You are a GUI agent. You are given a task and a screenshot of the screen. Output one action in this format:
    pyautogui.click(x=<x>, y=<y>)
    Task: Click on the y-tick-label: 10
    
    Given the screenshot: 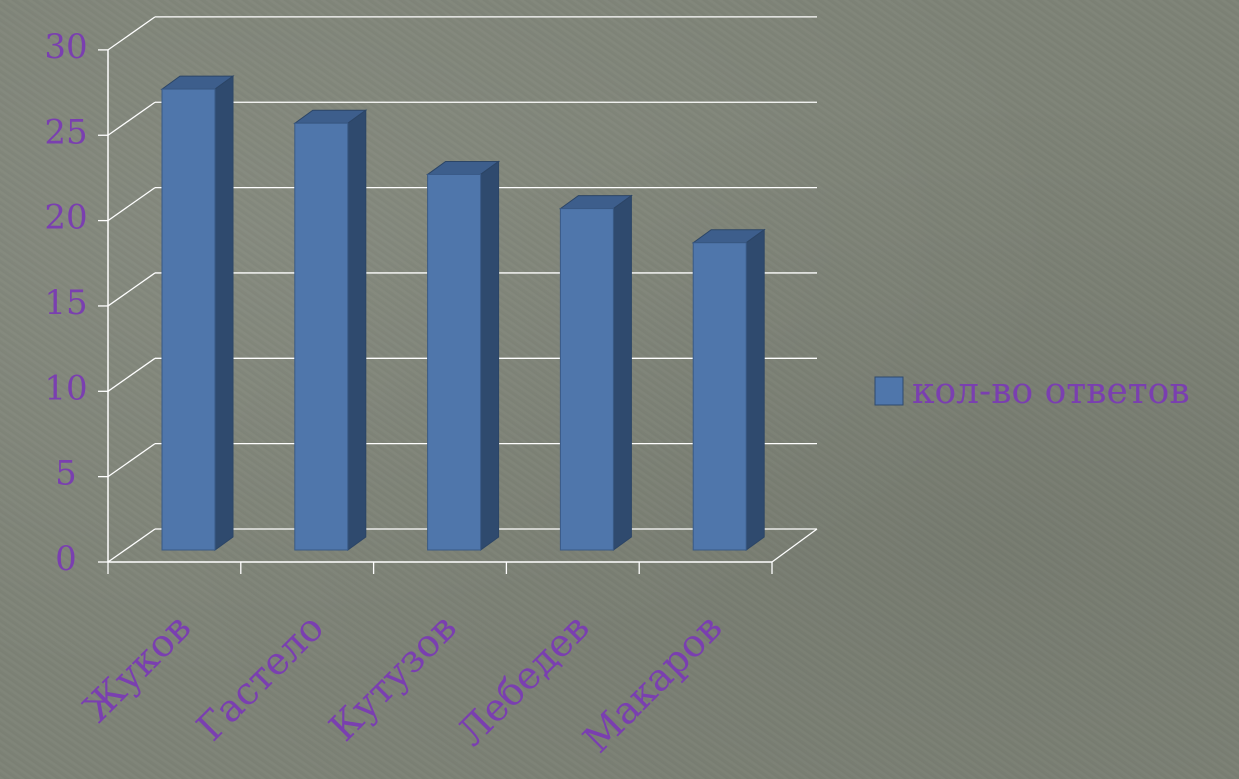 What is the action you would take?
    pyautogui.click(x=65, y=388)
    